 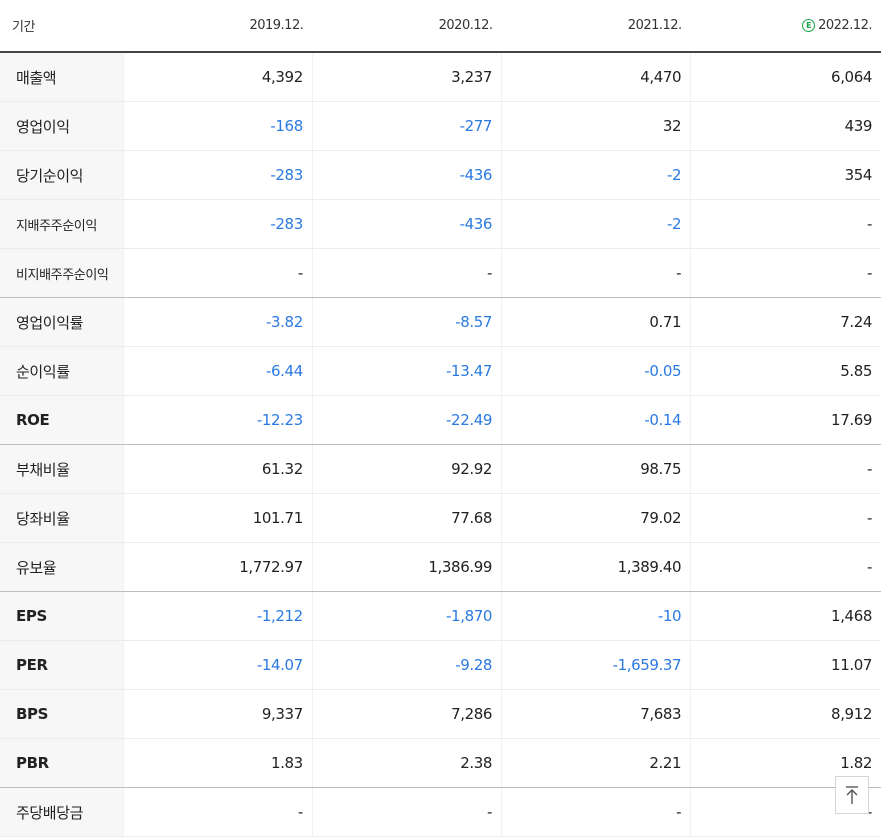 What do you see at coordinates (62, 763) in the screenshot?
I see `row-label: PBR` at bounding box center [62, 763].